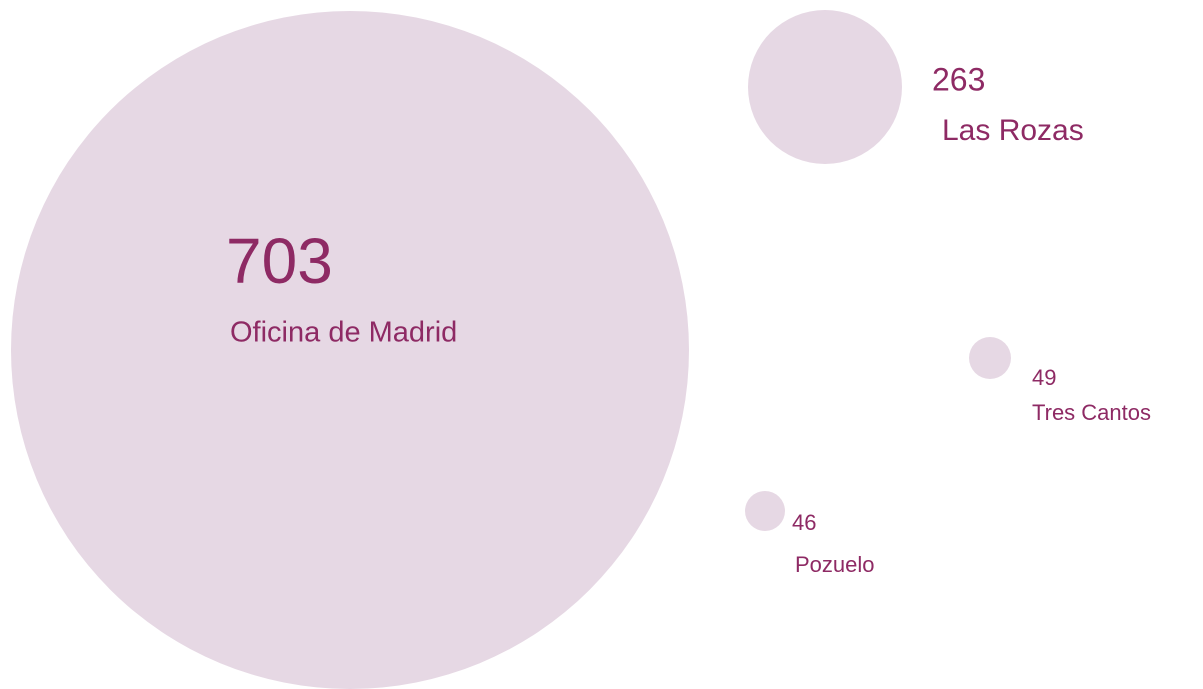 The height and width of the screenshot is (689, 1203). Describe the element at coordinates (343, 333) in the screenshot. I see `category-label: Oficina de Madrid` at that location.